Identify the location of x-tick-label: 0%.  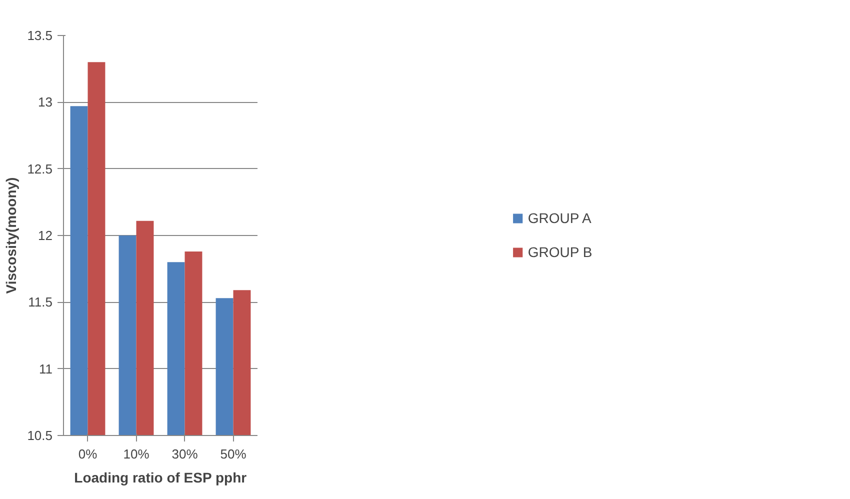
(88, 454).